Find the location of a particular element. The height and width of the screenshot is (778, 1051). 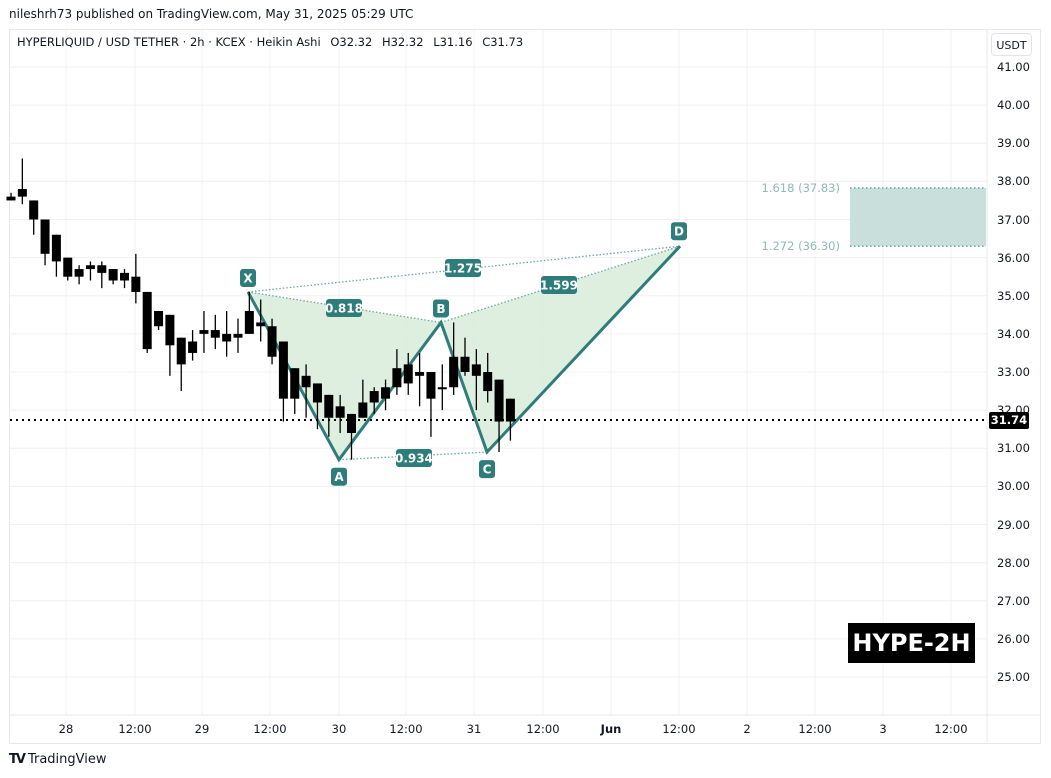

target-lower-label: 1.272 (36.30) is located at coordinates (801, 246).